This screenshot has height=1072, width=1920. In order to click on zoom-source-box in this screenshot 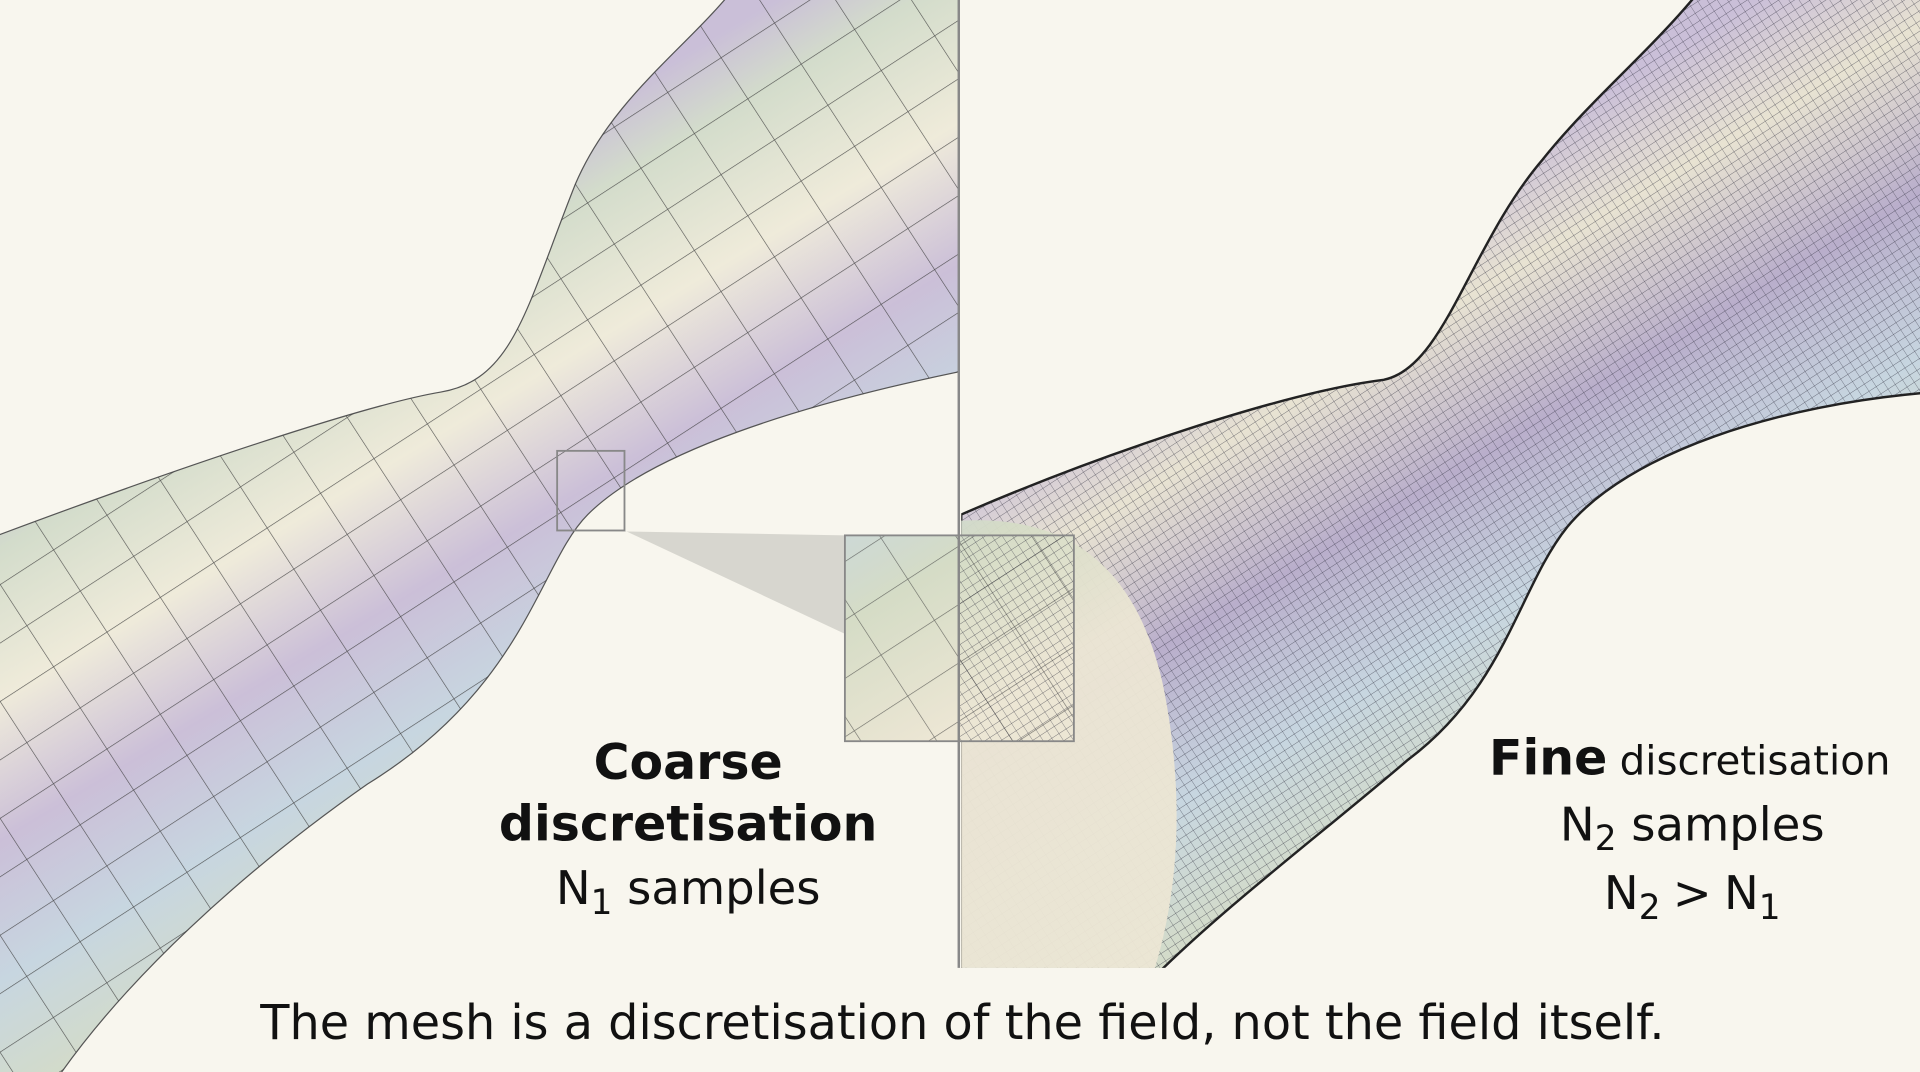, I will do `click(591, 490)`.